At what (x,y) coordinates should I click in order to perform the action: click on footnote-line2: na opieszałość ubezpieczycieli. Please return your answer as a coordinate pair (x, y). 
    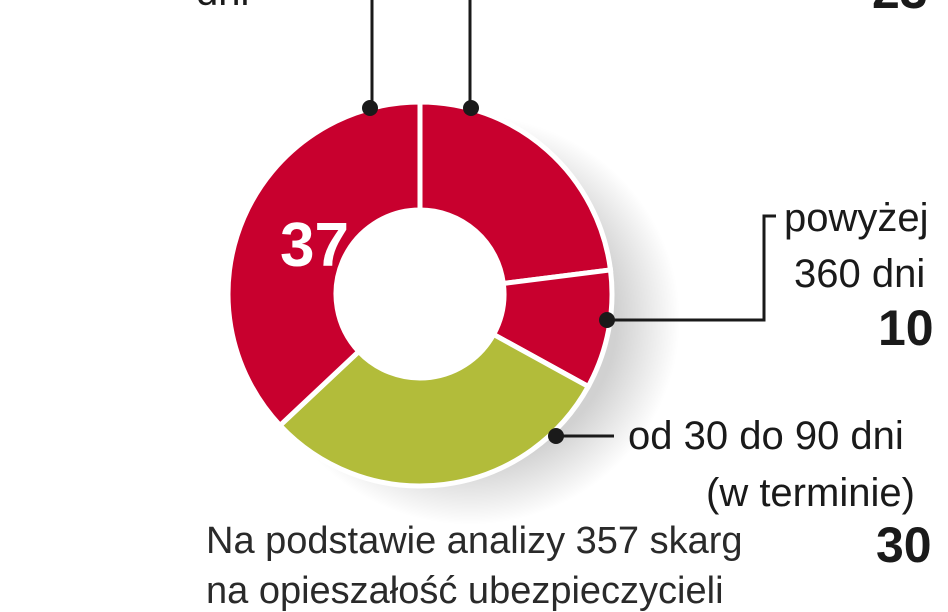
    Looking at the image, I should click on (465, 591).